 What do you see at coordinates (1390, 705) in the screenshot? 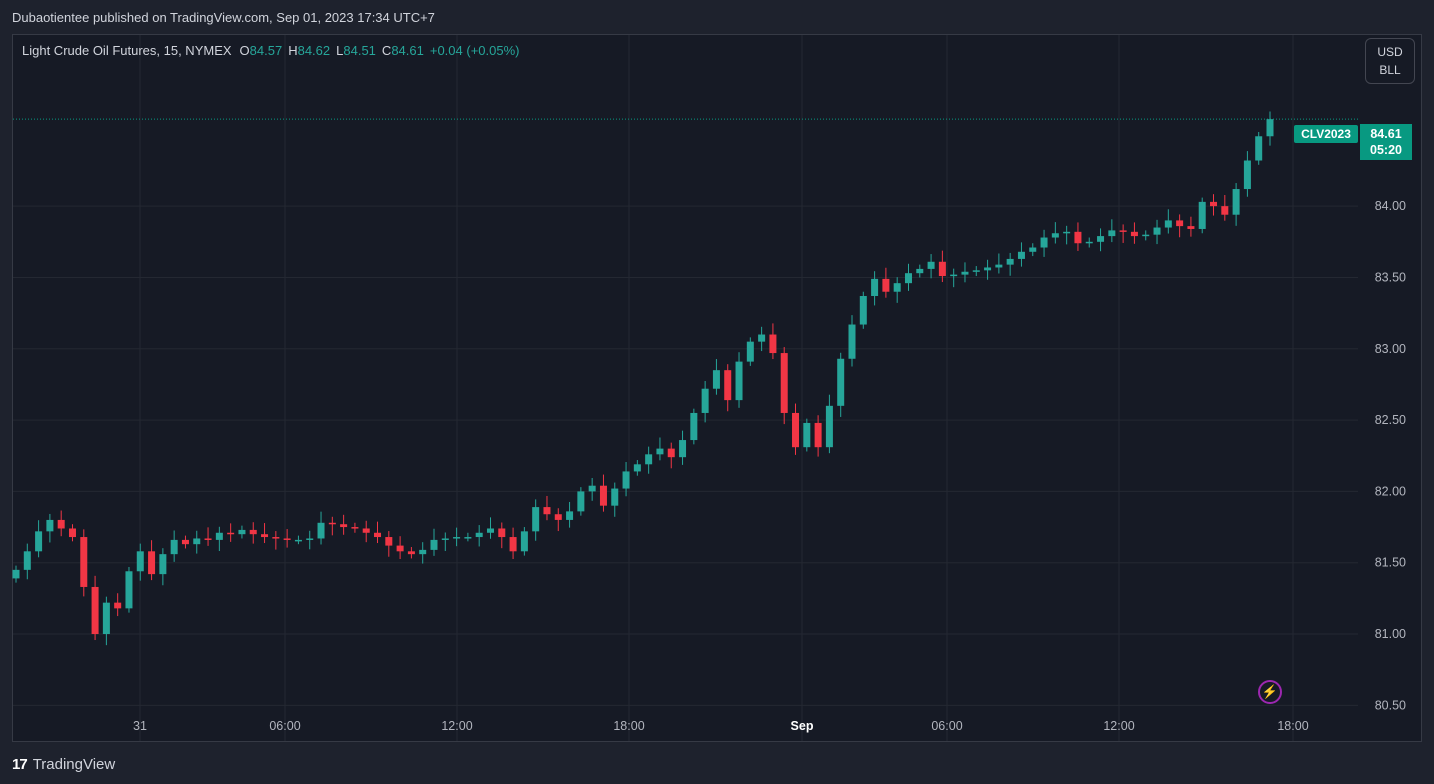
I see `y-tick-label: 80.50` at bounding box center [1390, 705].